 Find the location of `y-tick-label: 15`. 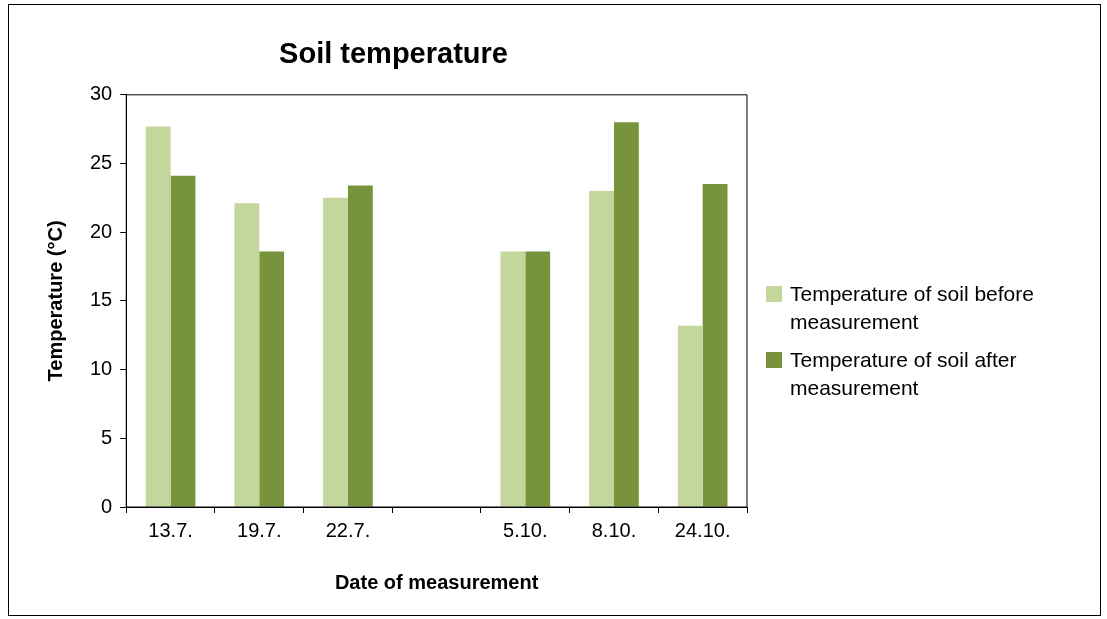

y-tick-label: 15 is located at coordinates (101, 299).